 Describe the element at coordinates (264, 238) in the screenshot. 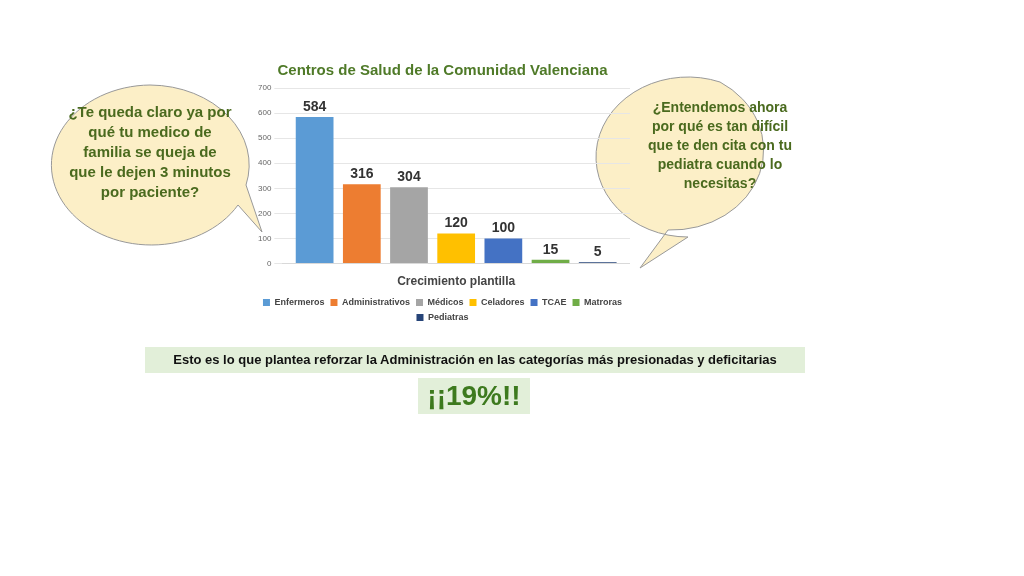

I see `y-tick-label: 100` at that location.